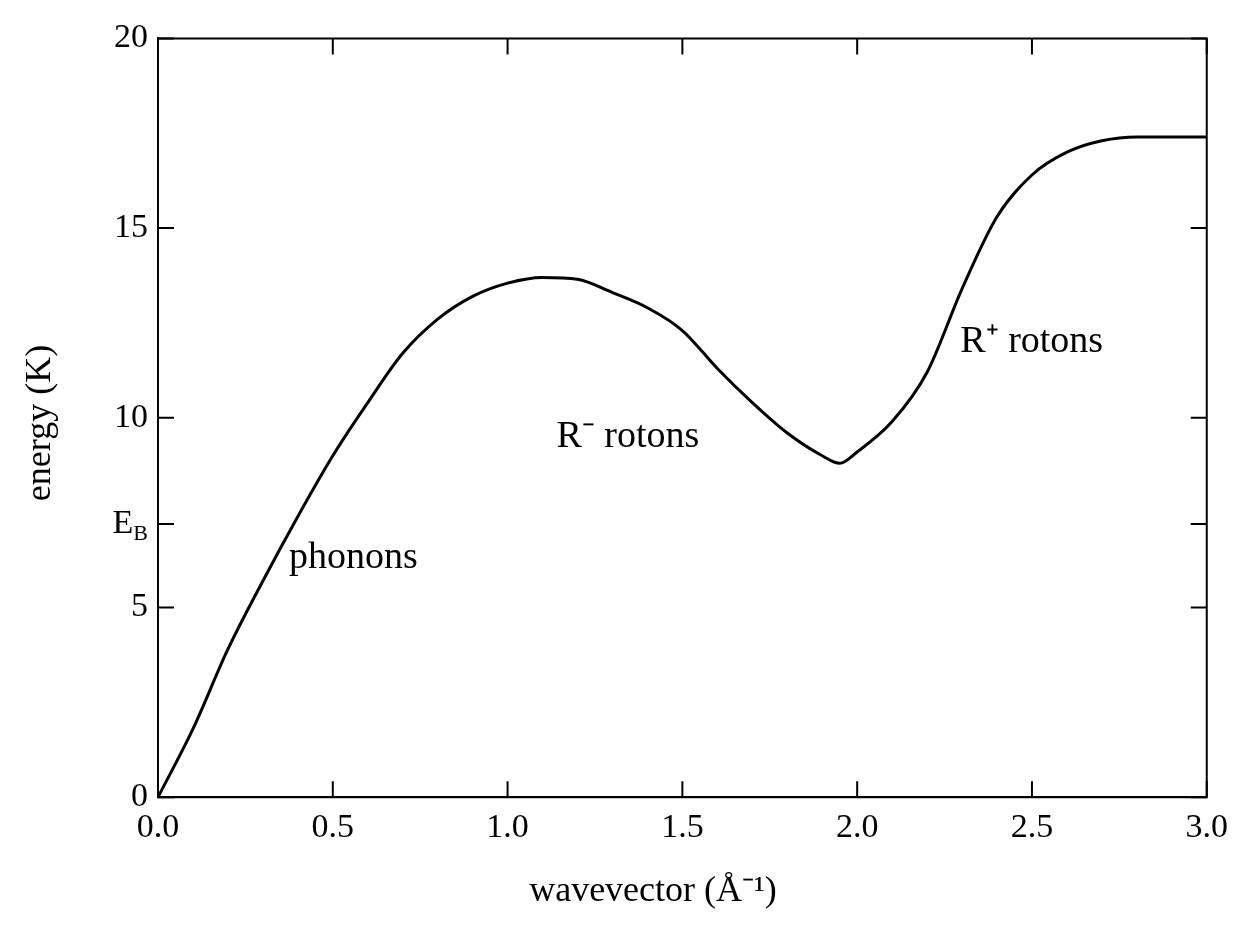 Image resolution: width=1255 pixels, height=935 pixels. I want to click on y-axis-title: energy (K), so click(38, 423).